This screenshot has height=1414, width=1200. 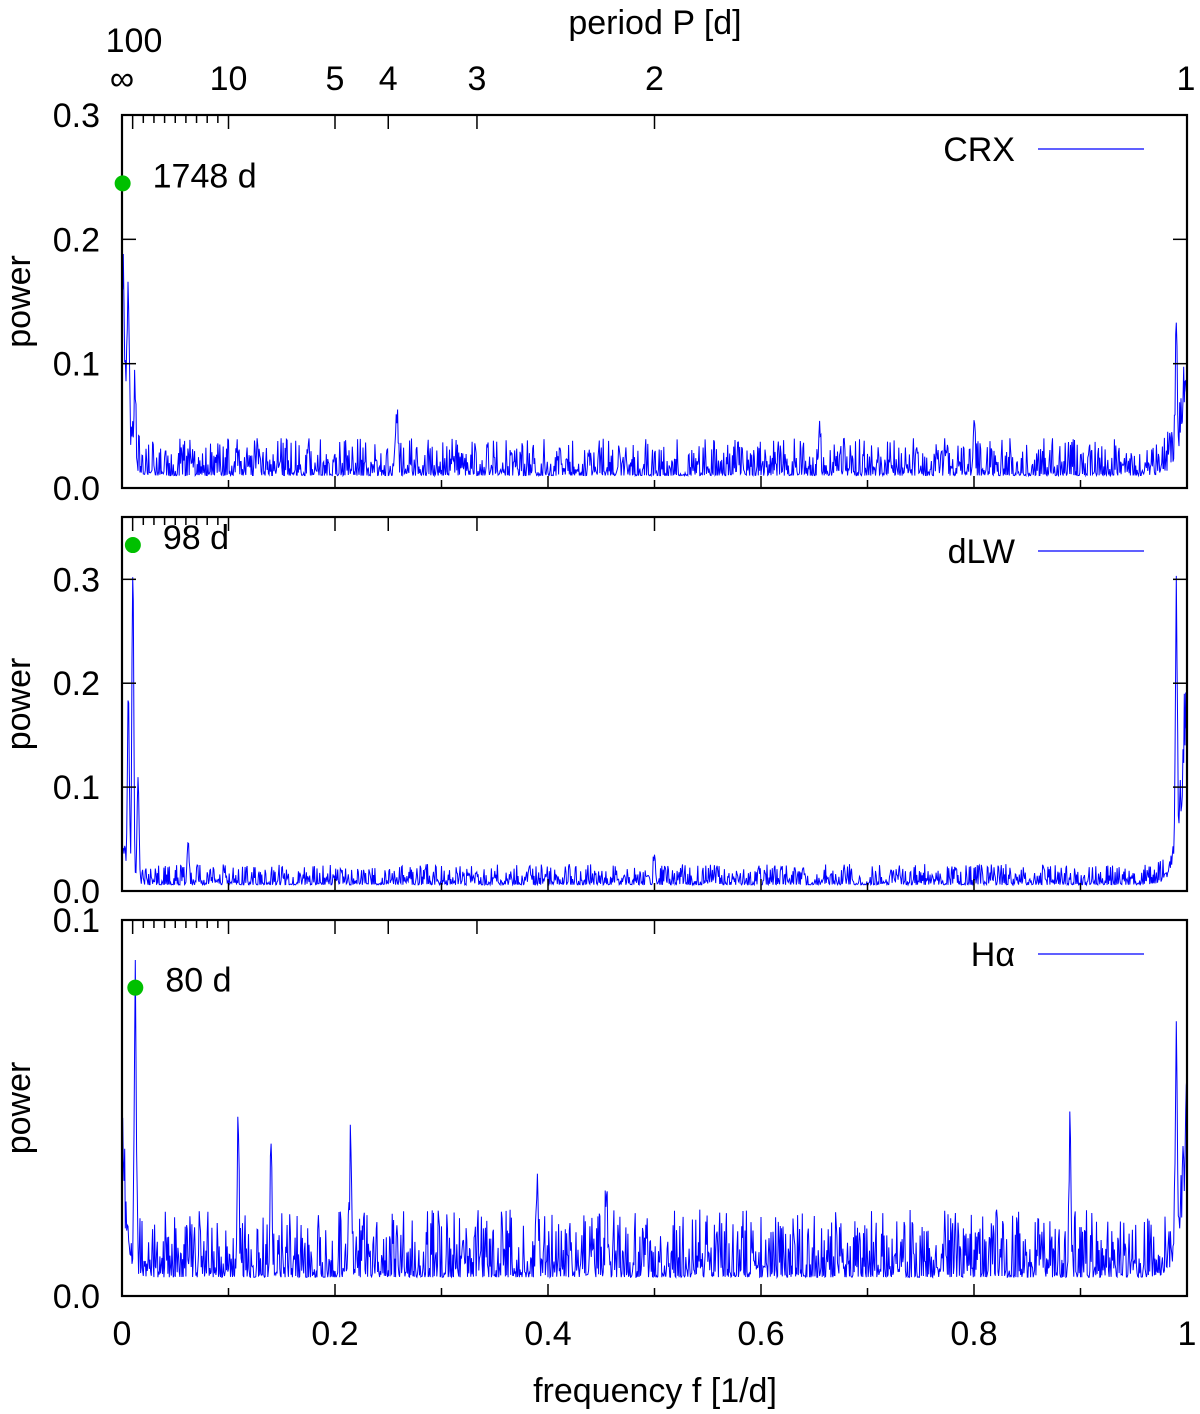 I want to click on period-tick-label: 4, so click(x=388, y=79).